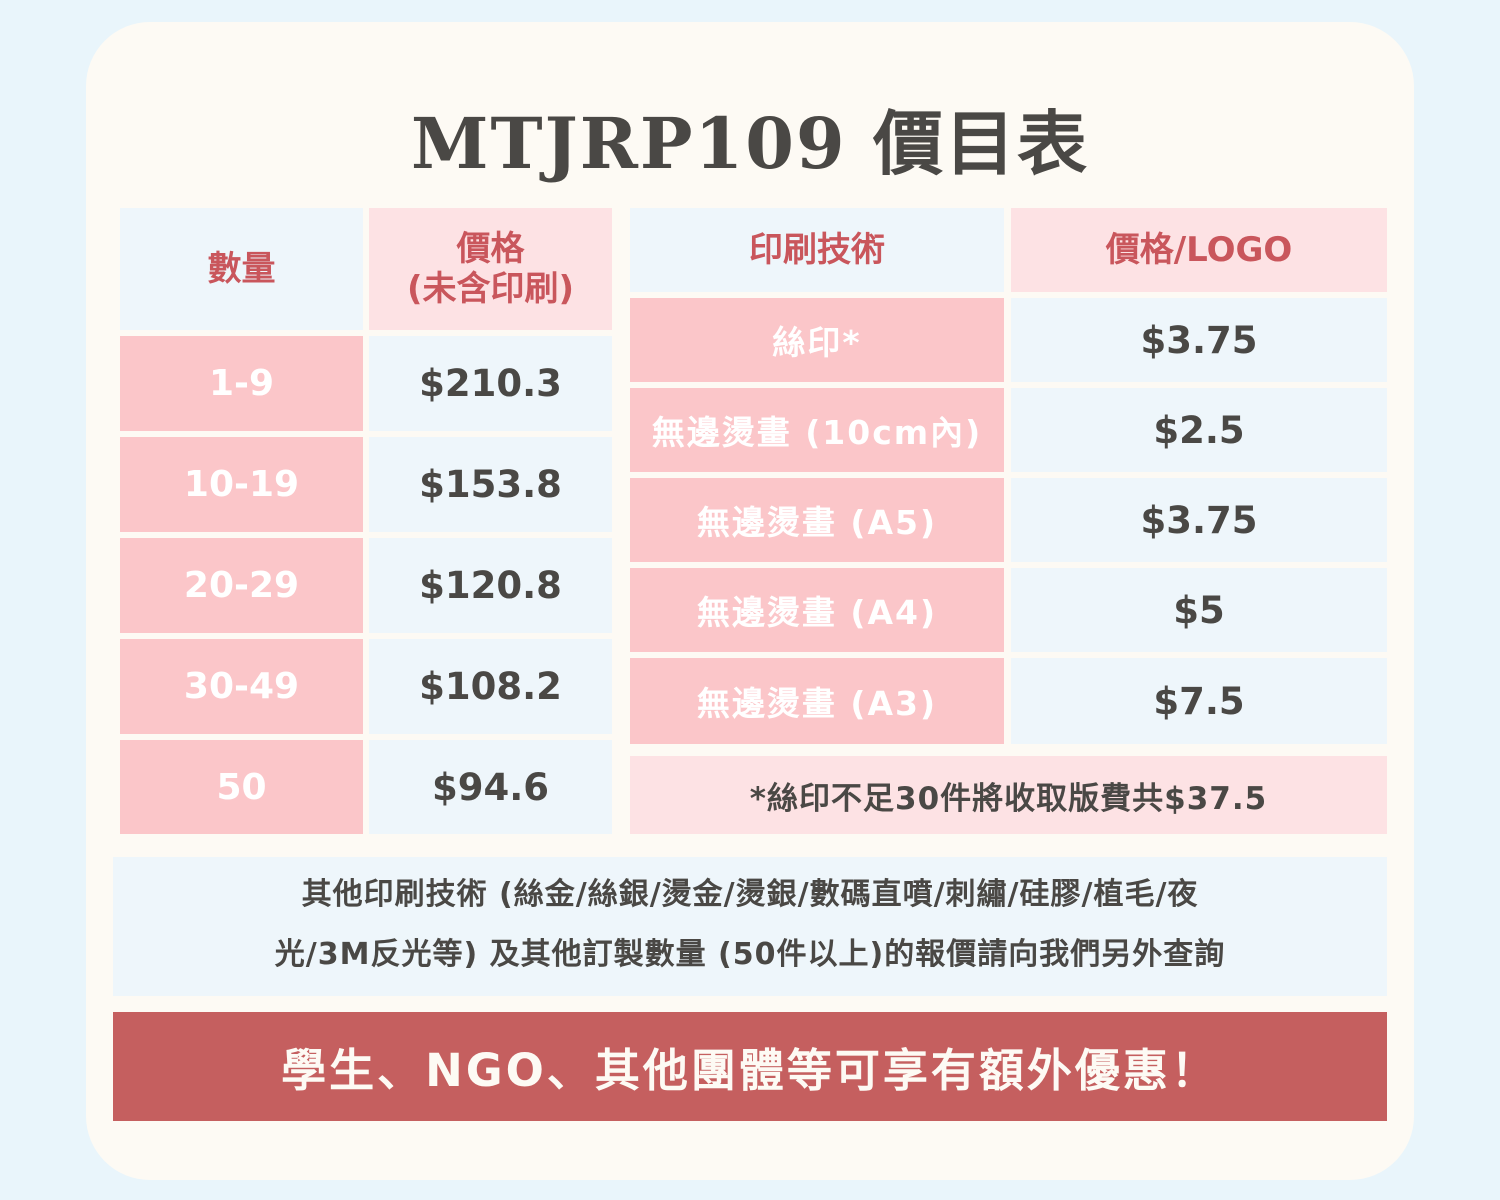 The image size is (1500, 1200). What do you see at coordinates (490, 383) in the screenshot?
I see `price-cell: $210.3` at bounding box center [490, 383].